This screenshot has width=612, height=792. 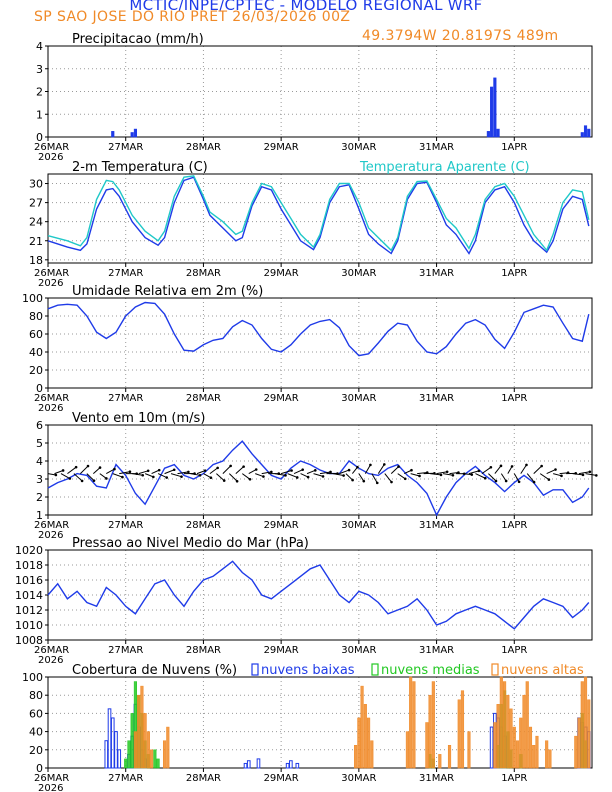 What do you see at coordinates (29, 550) in the screenshot?
I see `y-tick-label: 1020` at bounding box center [29, 550].